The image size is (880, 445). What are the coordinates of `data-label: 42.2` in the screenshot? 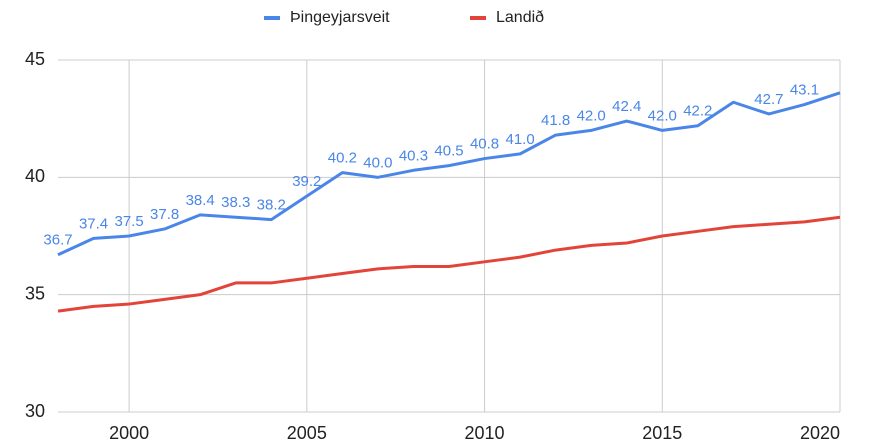 It's located at (697, 111).